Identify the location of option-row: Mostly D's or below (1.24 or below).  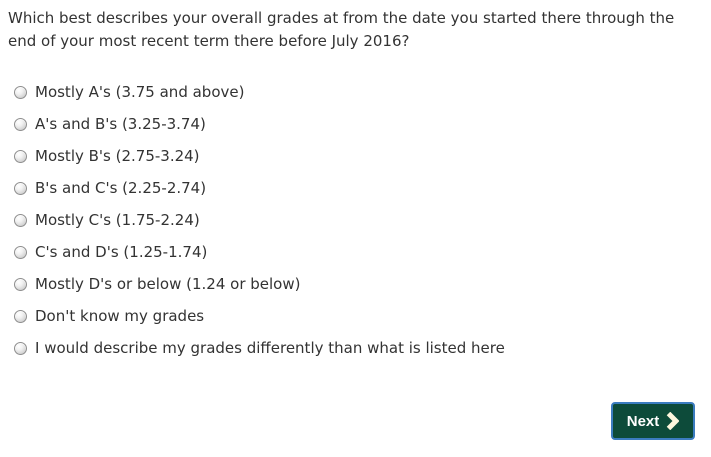
(259, 284).